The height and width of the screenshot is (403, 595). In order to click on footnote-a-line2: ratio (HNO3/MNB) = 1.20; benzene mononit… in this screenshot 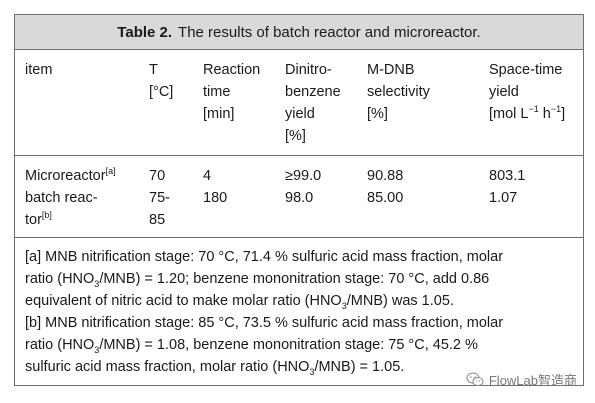, I will do `click(257, 280)`.